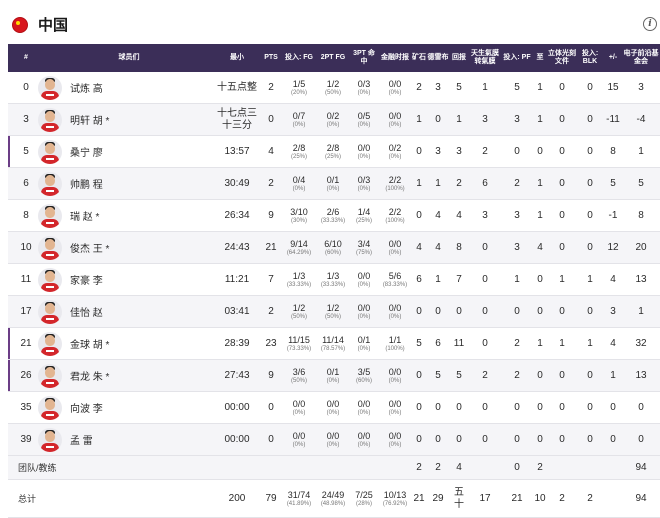 This screenshot has height=518, width=660. What do you see at coordinates (26, 343) in the screenshot?
I see `player-number: 21` at bounding box center [26, 343].